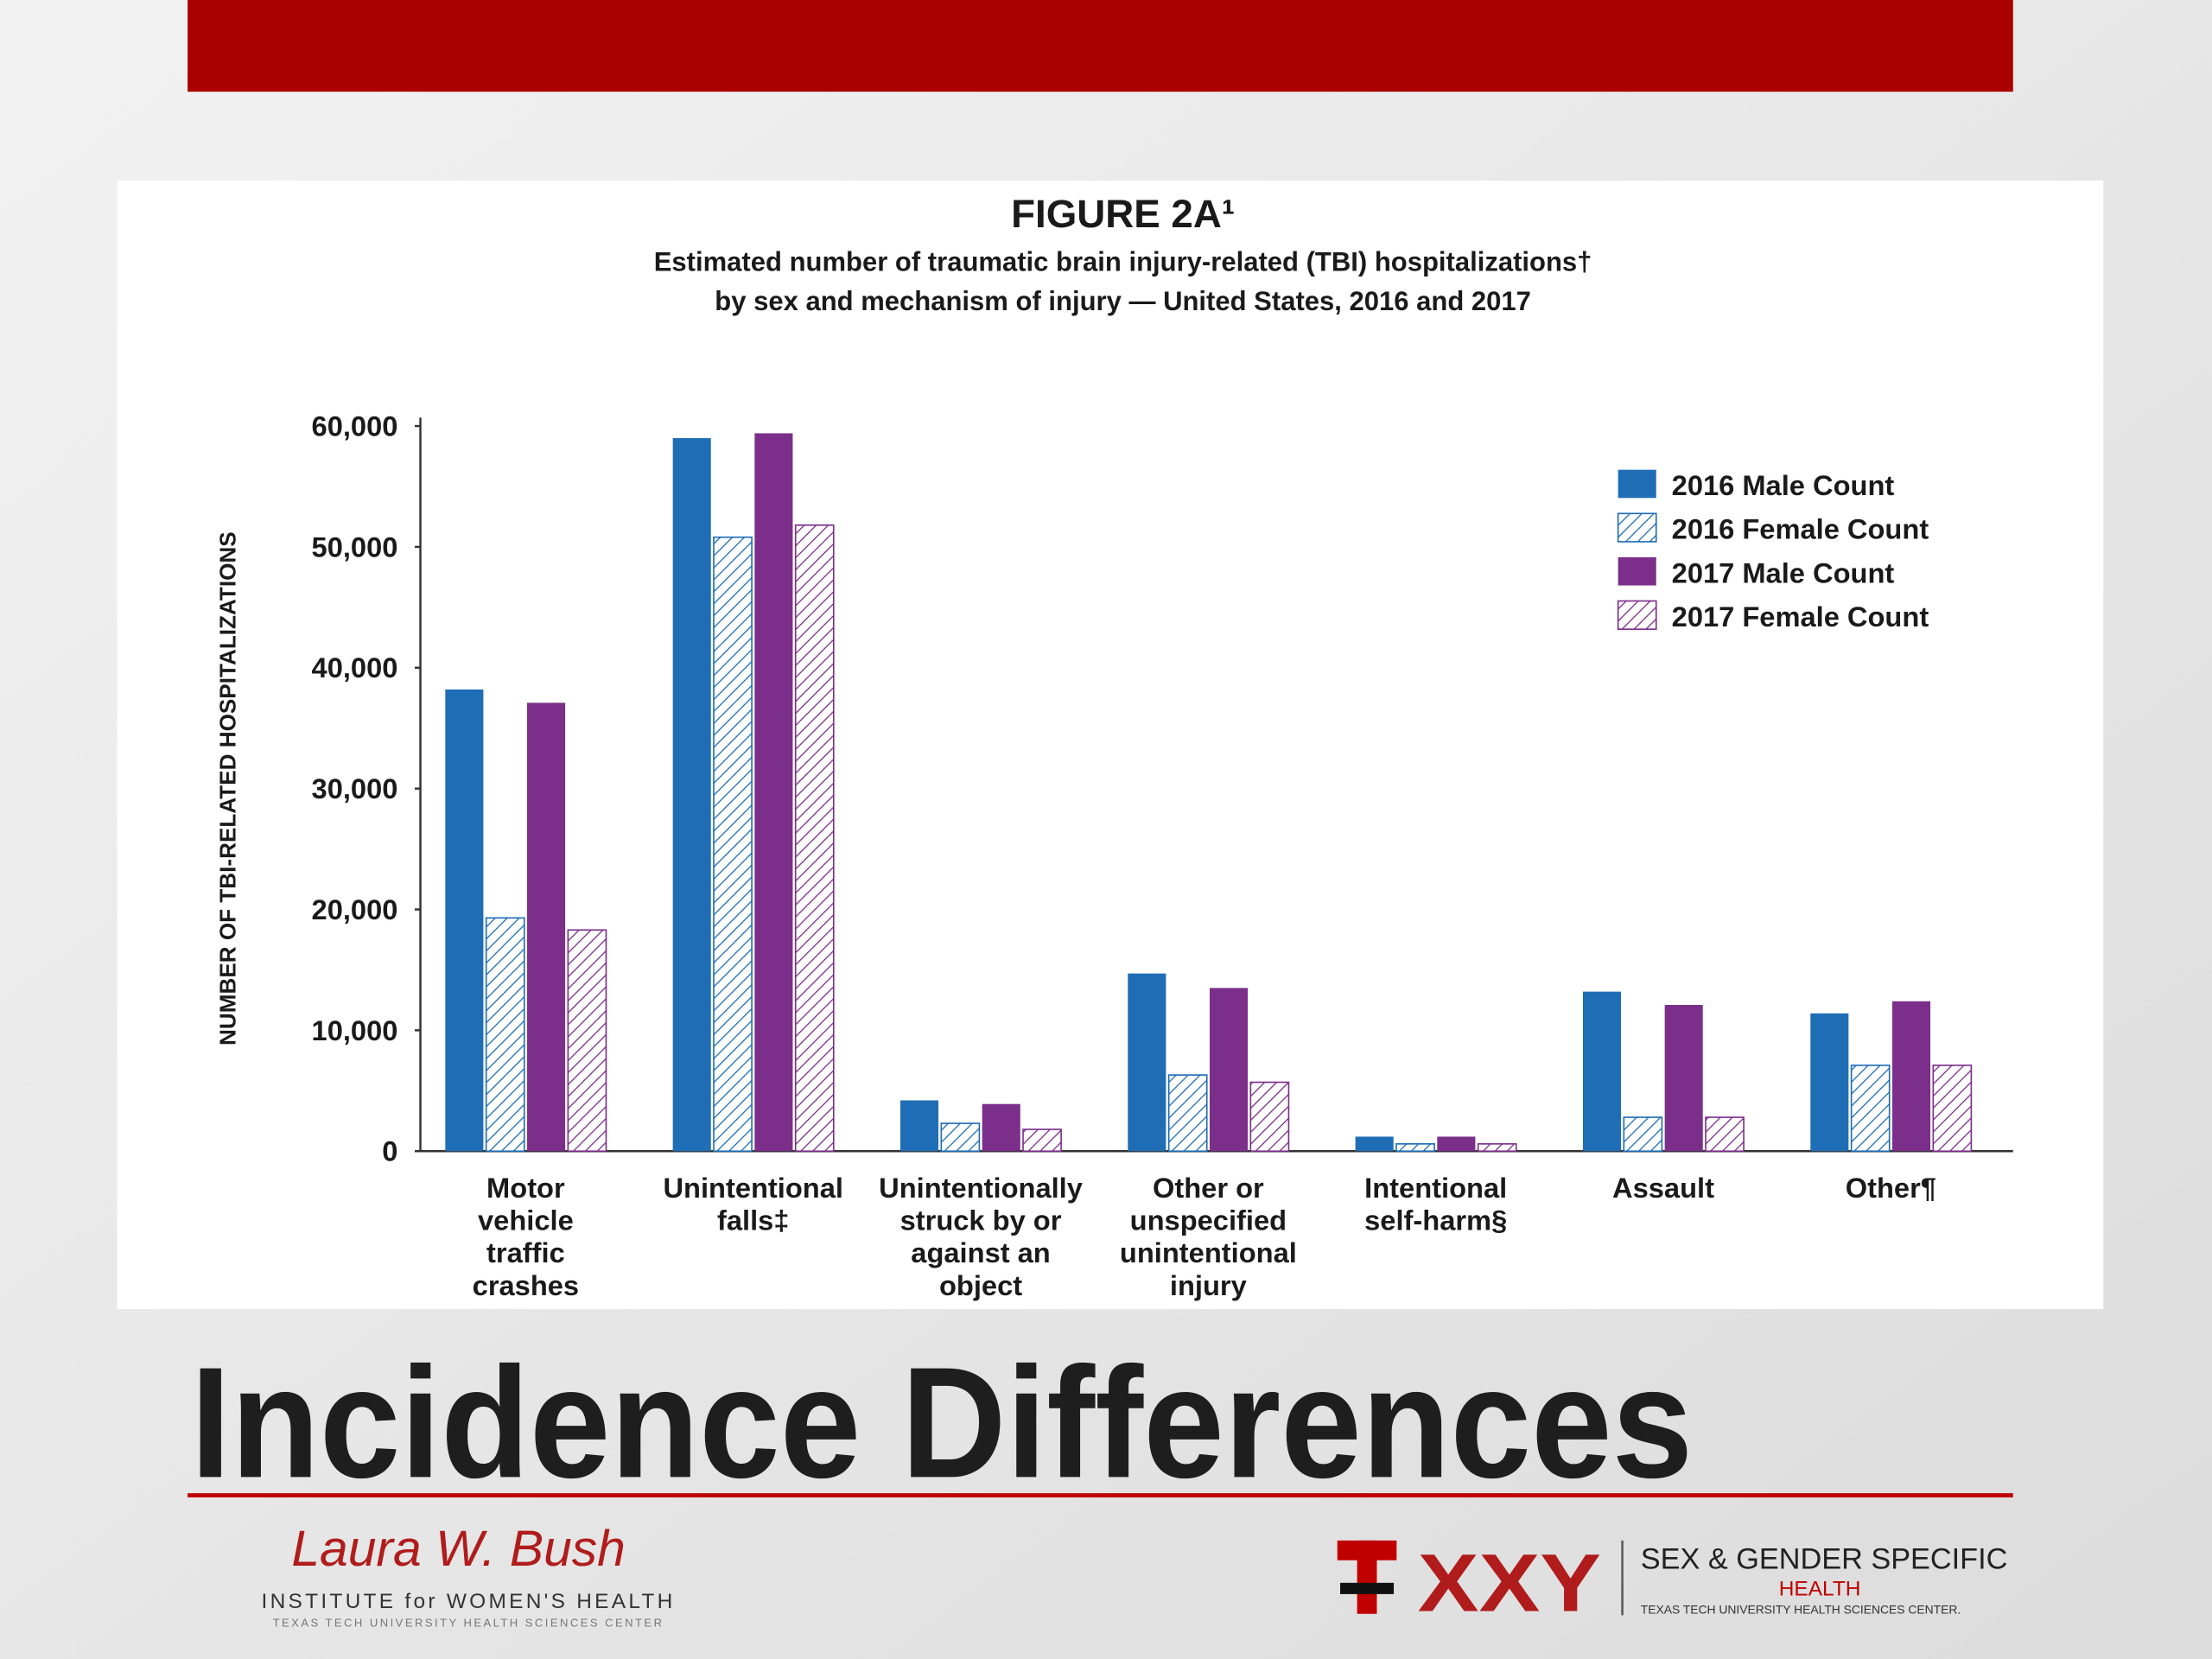  I want to click on logo-name: INSTITUTE for WOMEN'S HEALTH, so click(469, 1601).